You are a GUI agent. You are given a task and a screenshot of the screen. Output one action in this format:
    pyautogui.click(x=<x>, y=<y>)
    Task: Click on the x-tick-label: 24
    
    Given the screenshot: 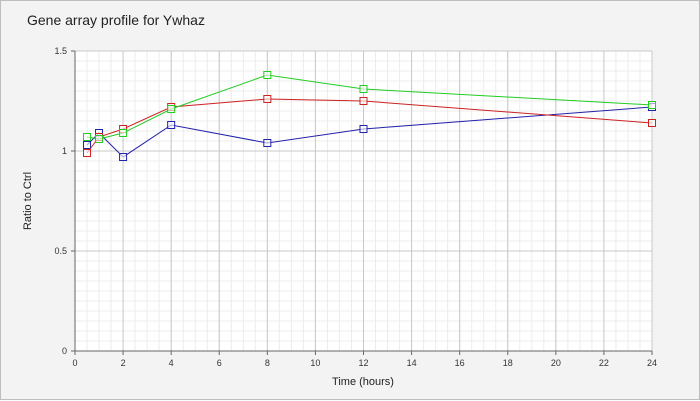 What is the action you would take?
    pyautogui.click(x=652, y=363)
    